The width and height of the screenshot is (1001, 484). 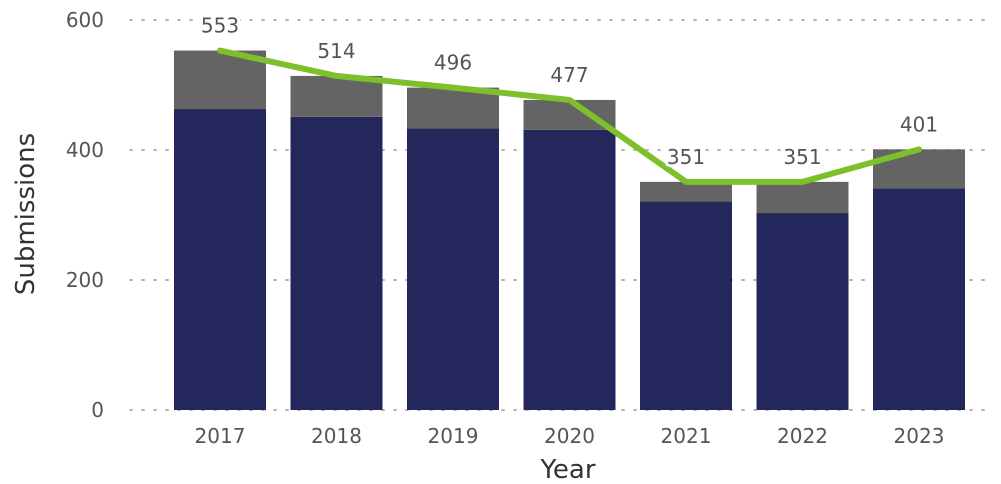 I want to click on data-label-halo: 496, so click(x=453, y=63).